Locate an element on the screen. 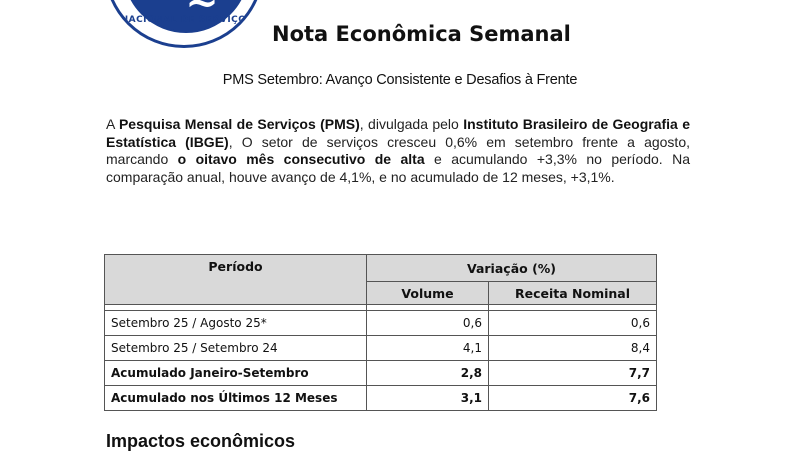 The width and height of the screenshot is (800, 452). table-row: Setembro 25 / Setembro 24 4,1 8,4 is located at coordinates (380, 348).